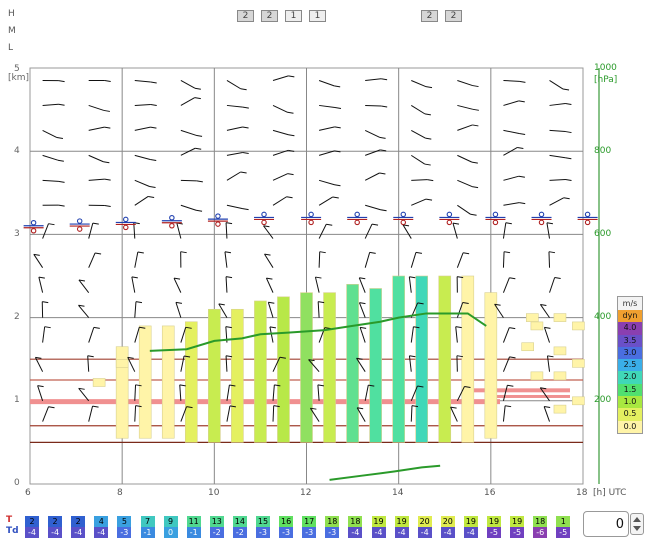 Image resolution: width=650 pixels, height=548 pixels. Describe the element at coordinates (12, 531) in the screenshot. I see `dew-row-label: Td` at that location.